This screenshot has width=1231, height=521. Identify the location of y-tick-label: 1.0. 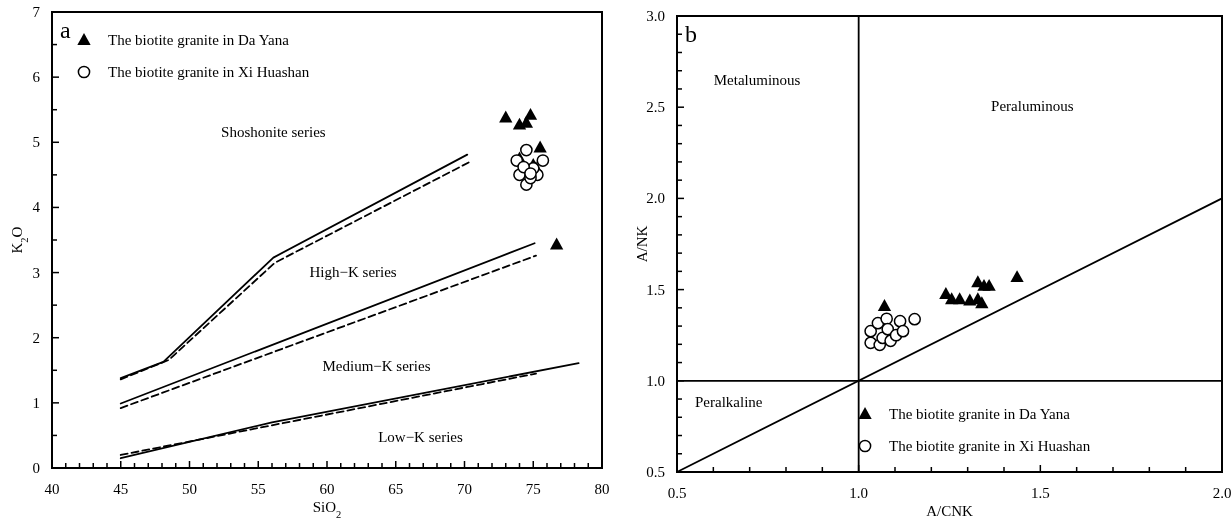
(655, 380).